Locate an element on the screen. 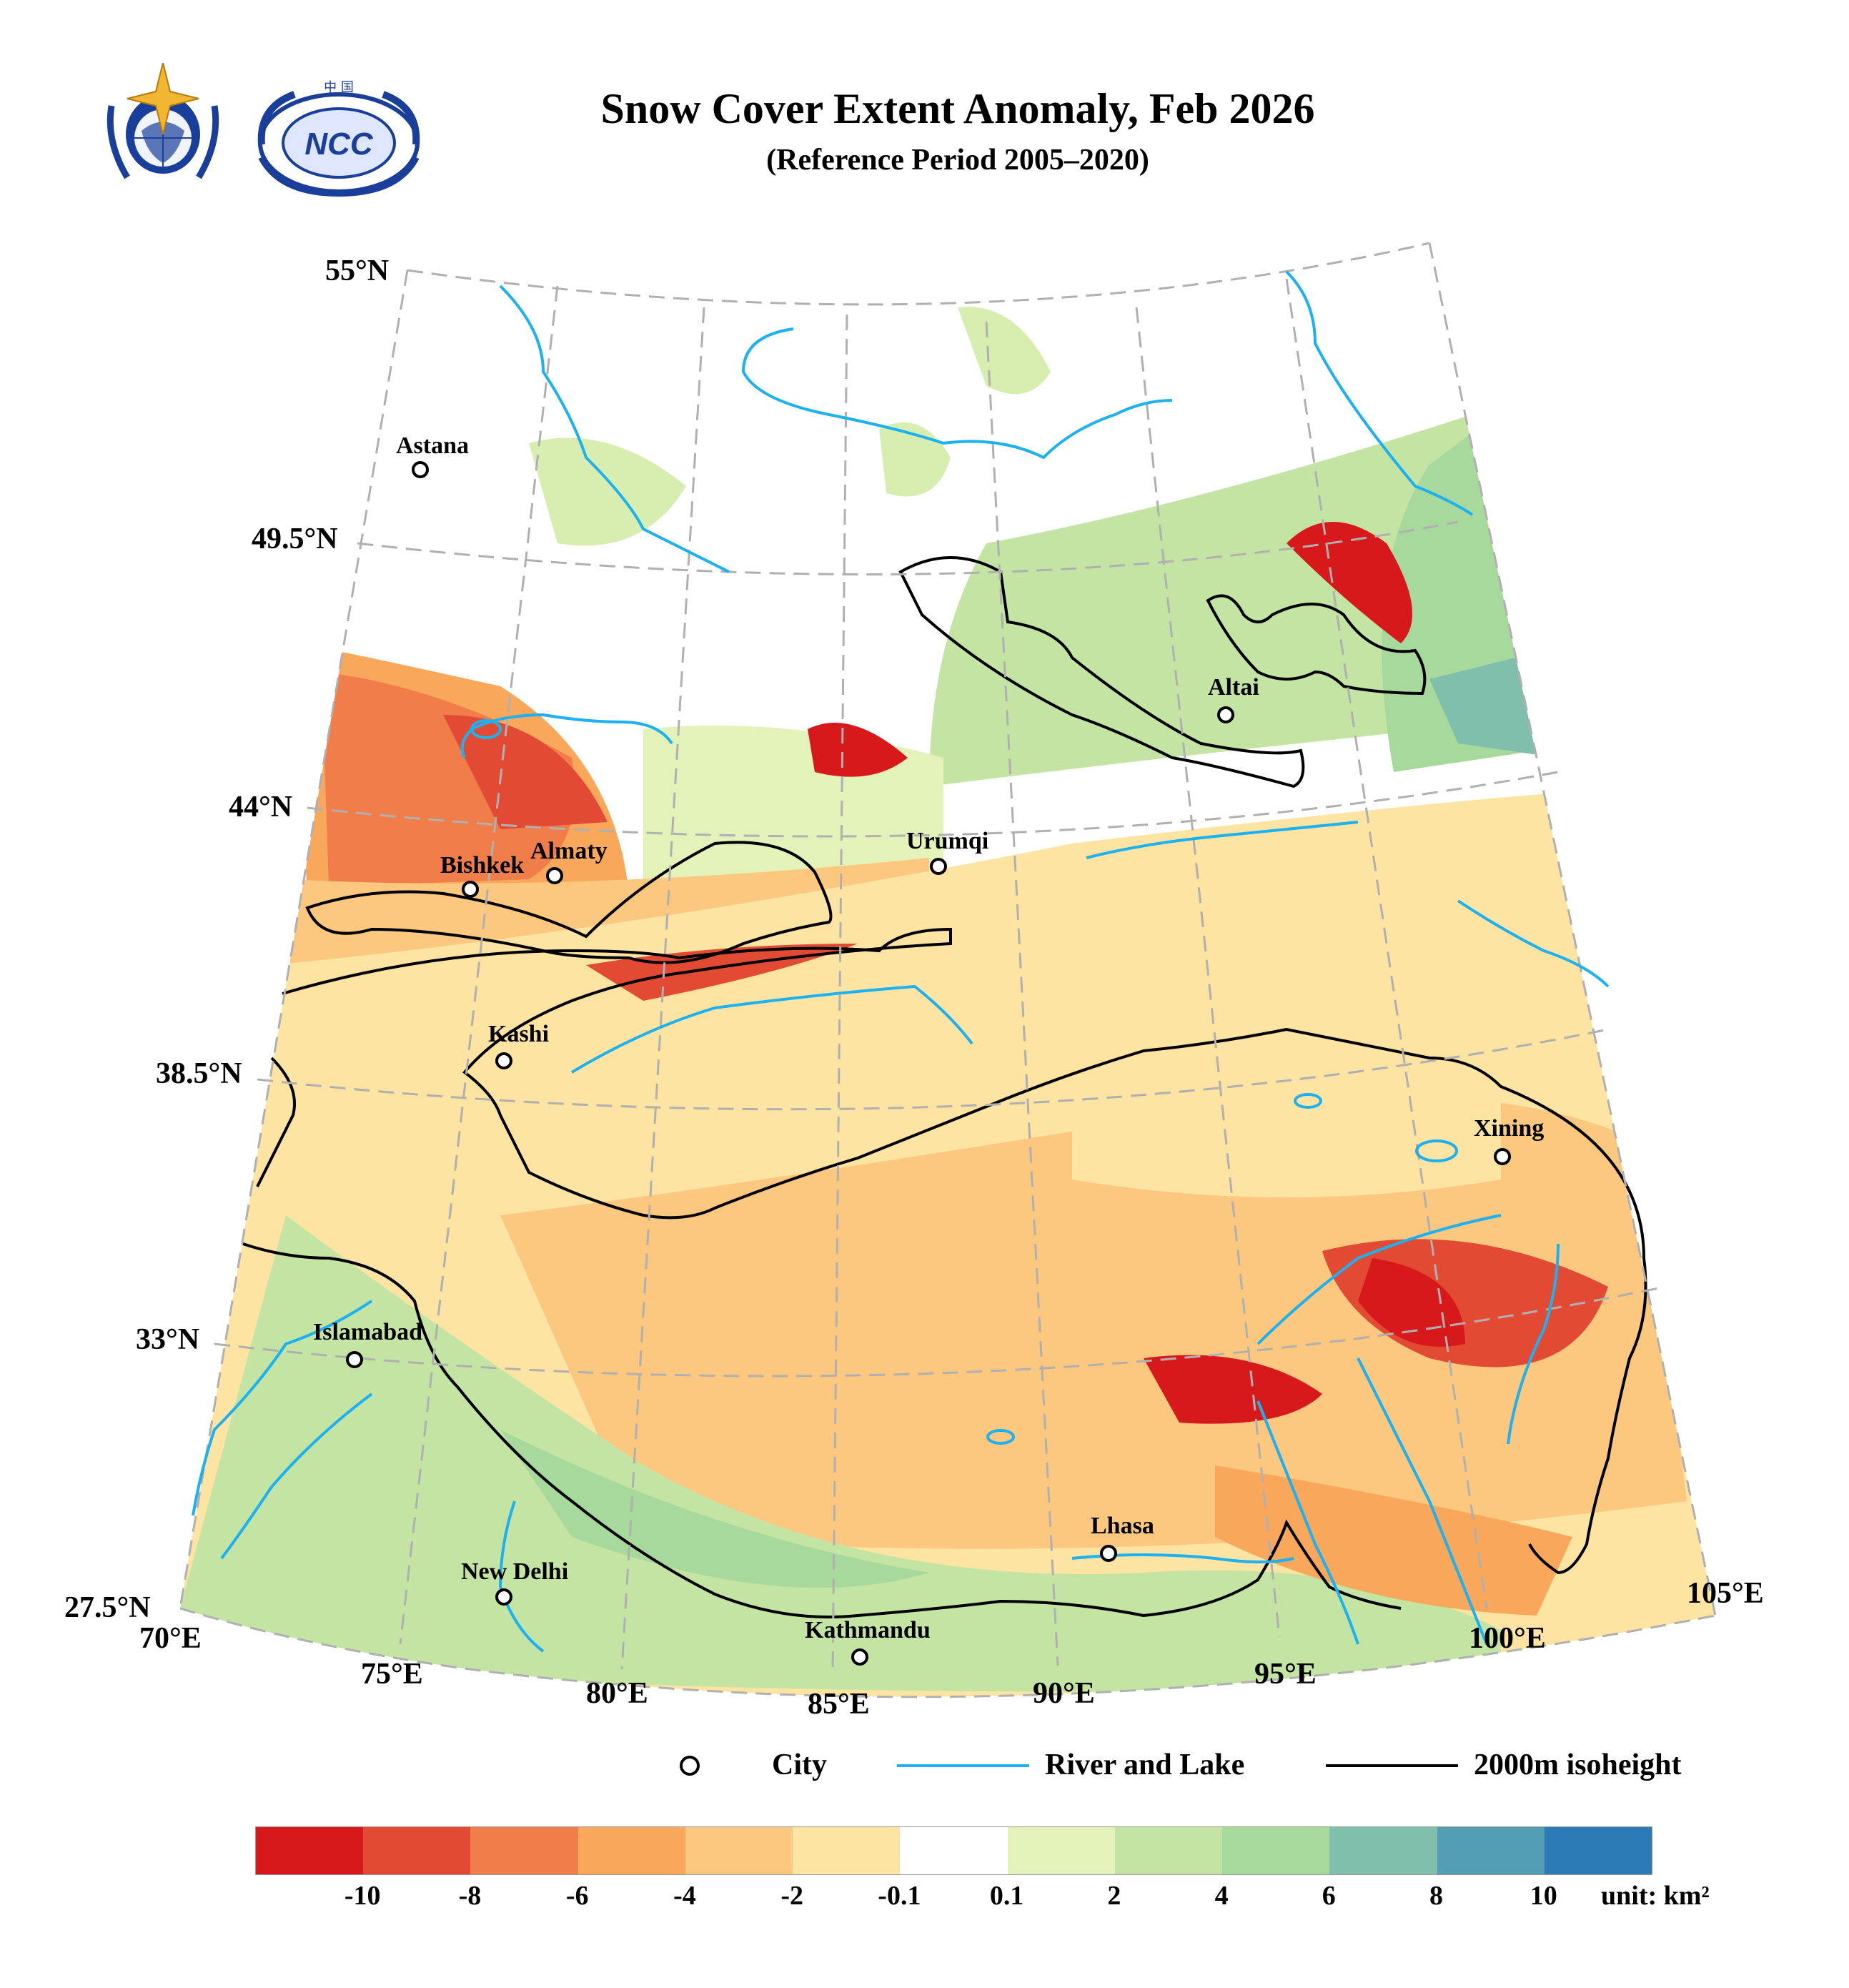  city-marker-urumqi is located at coordinates (938, 867).